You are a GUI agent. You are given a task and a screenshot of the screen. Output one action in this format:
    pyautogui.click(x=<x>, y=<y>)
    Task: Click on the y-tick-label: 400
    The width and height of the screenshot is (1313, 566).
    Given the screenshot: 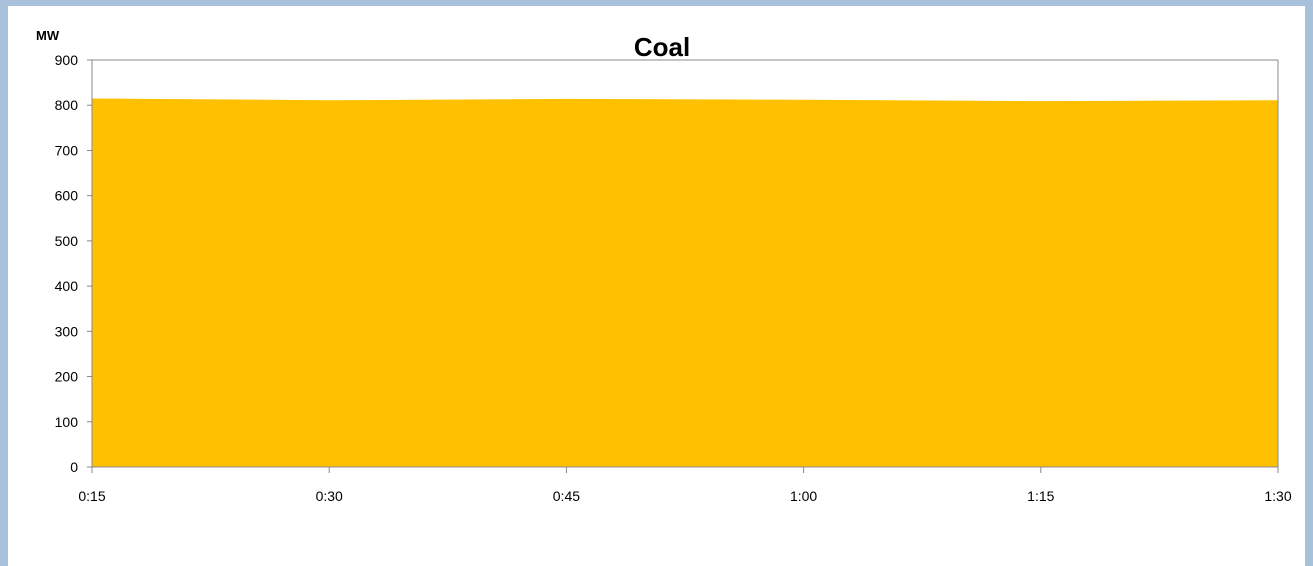 What is the action you would take?
    pyautogui.click(x=67, y=286)
    